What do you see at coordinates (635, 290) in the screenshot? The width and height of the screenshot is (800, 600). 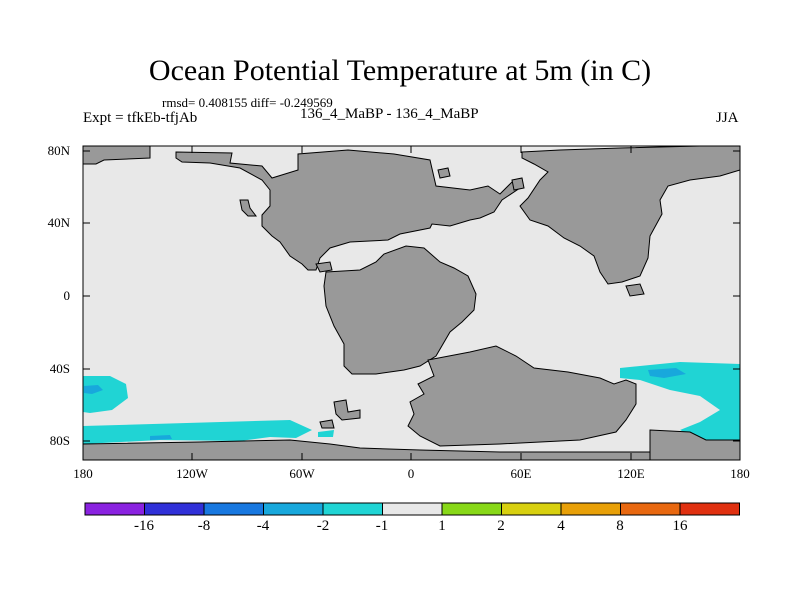 I see `land-island-southeast` at bounding box center [635, 290].